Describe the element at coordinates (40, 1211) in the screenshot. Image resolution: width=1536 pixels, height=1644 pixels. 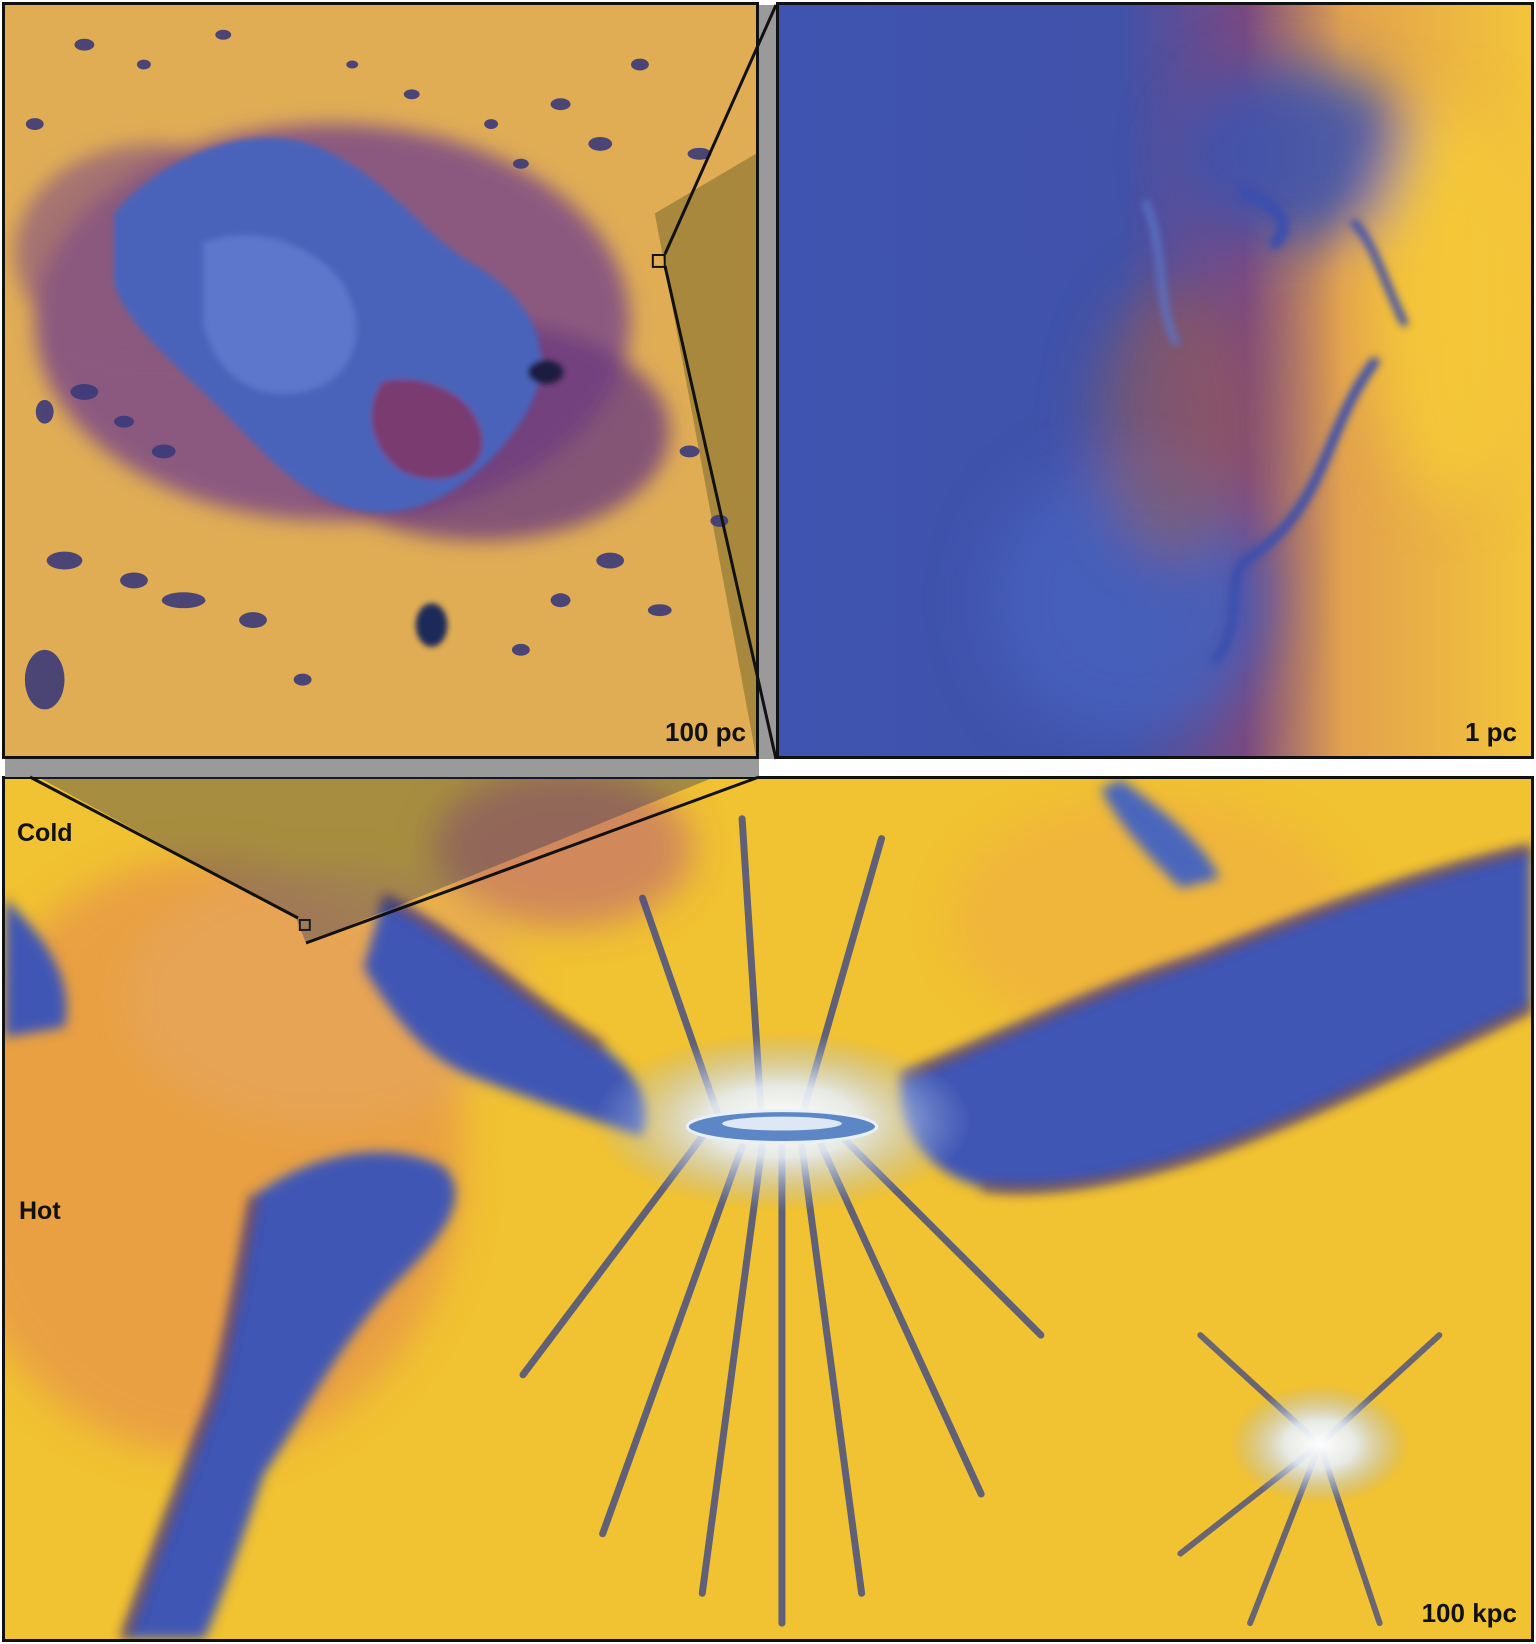
I see `legend-hot-label: Hot` at that location.